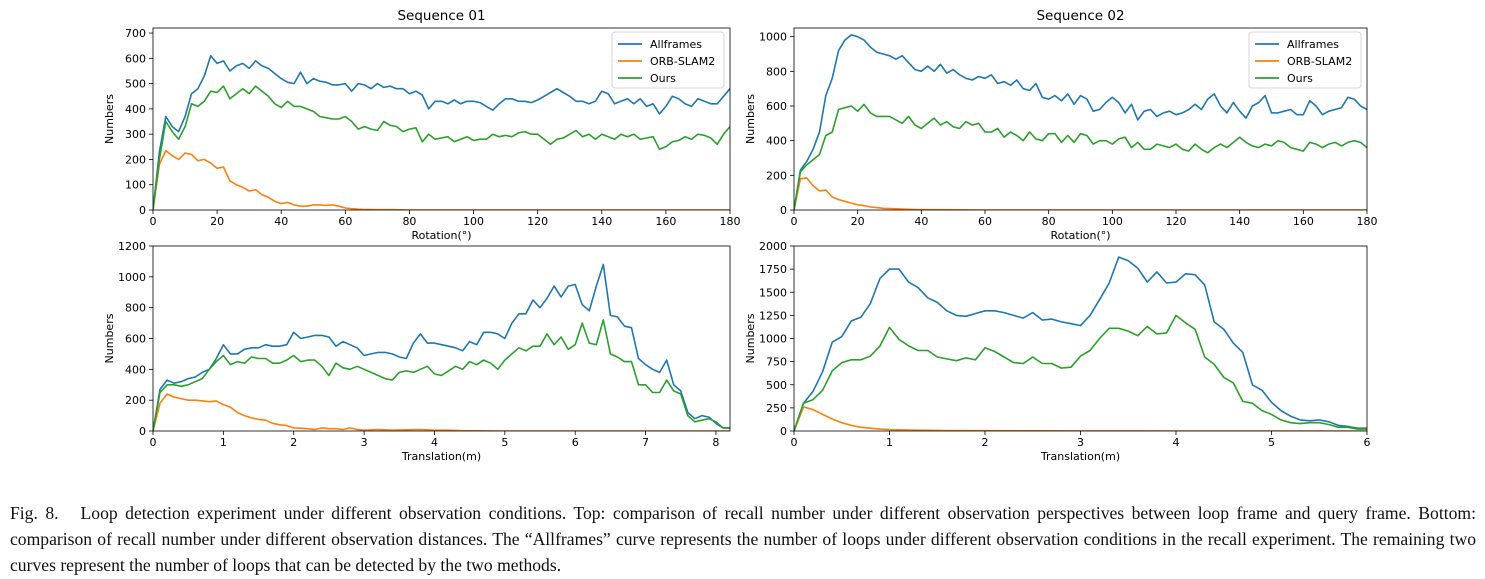 The height and width of the screenshot is (579, 1485). Describe the element at coordinates (132, 246) in the screenshot. I see `y-tick-label: 1200` at that location.